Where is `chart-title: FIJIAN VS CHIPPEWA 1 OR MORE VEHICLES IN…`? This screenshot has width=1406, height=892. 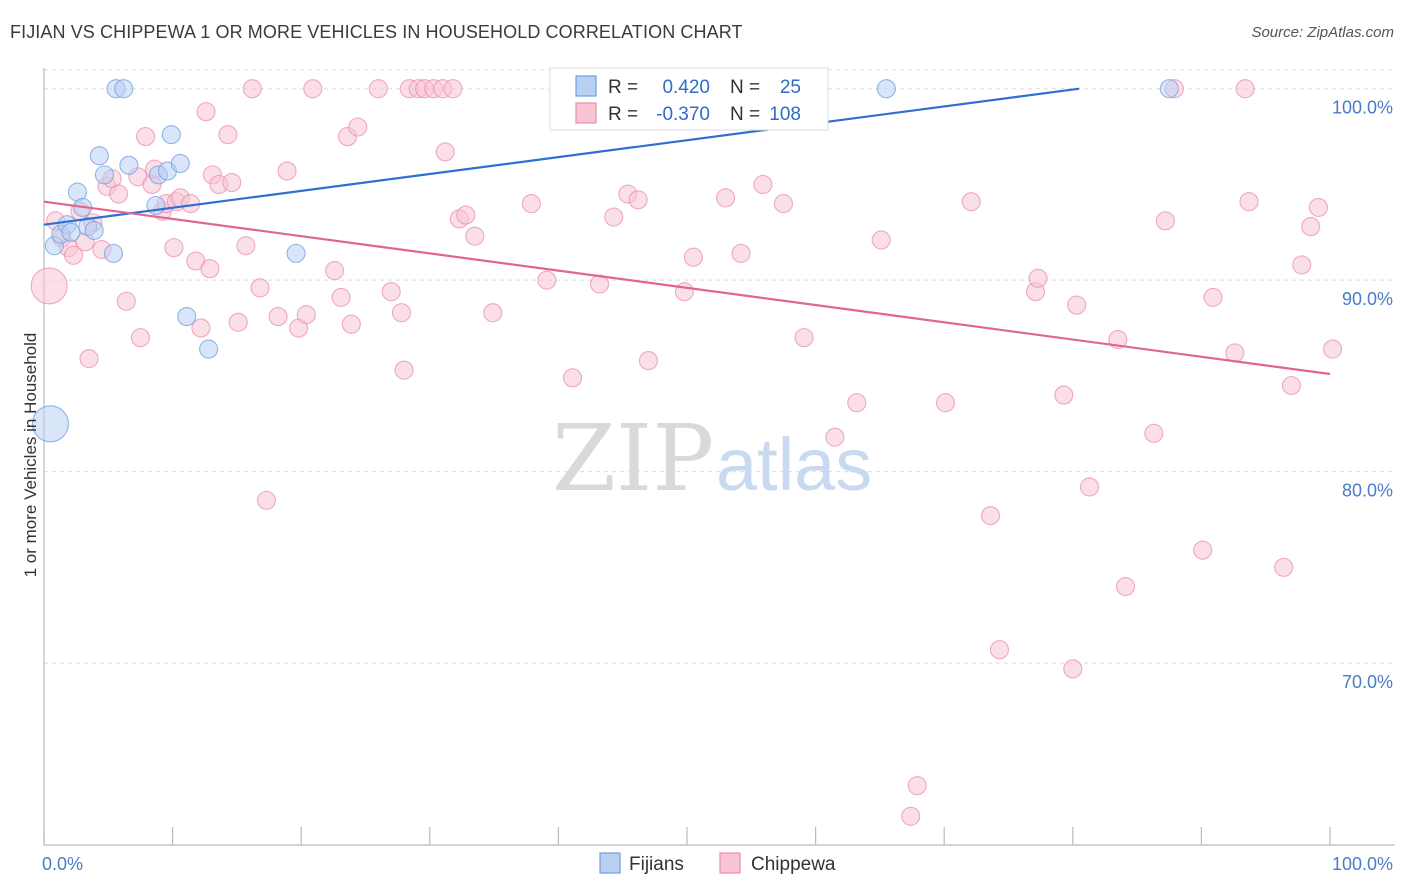
chart-title: FIJIAN VS CHIPPEWA 1 OR MORE VEHICLES IN… is located at coordinates (376, 32).